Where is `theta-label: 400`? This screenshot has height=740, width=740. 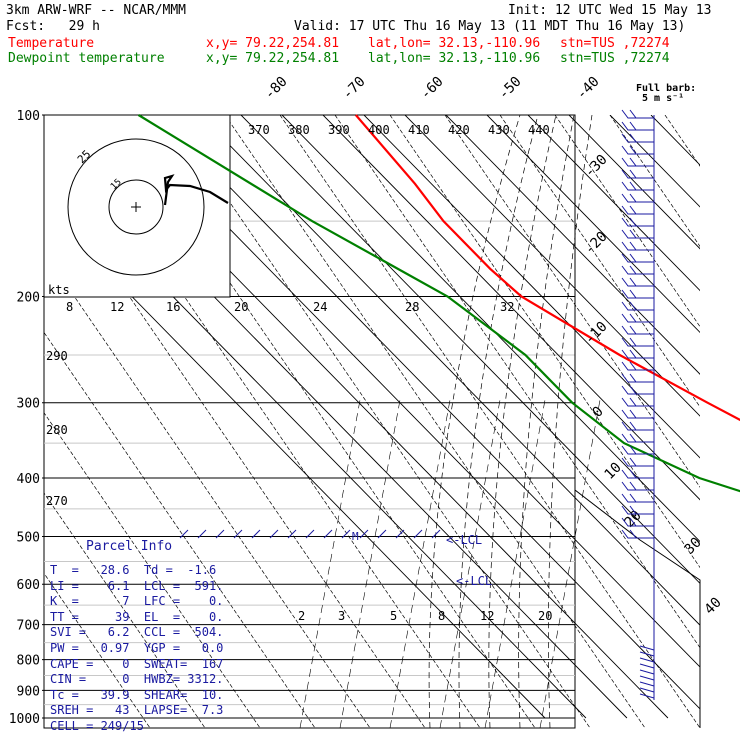 theta-label: 400 is located at coordinates (379, 130).